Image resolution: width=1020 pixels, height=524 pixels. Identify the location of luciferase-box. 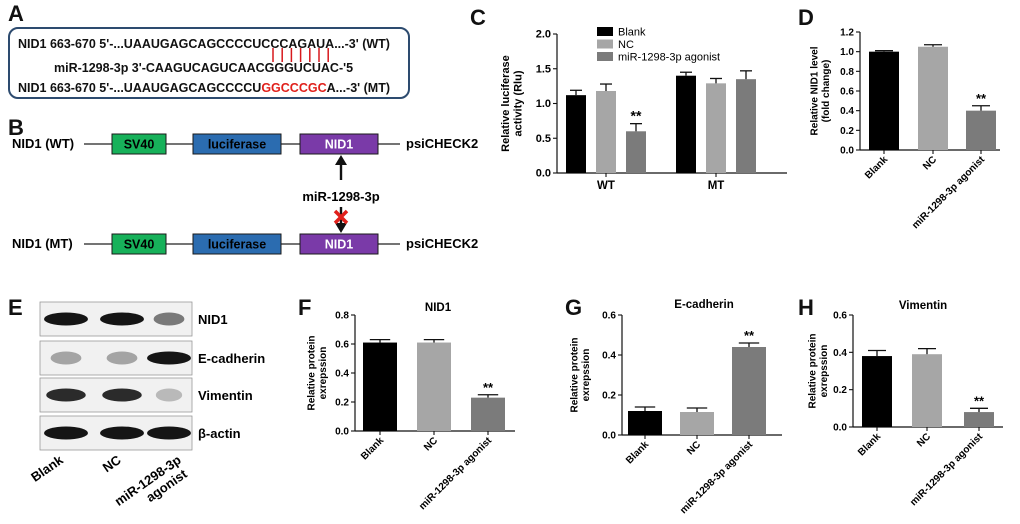
(237, 144).